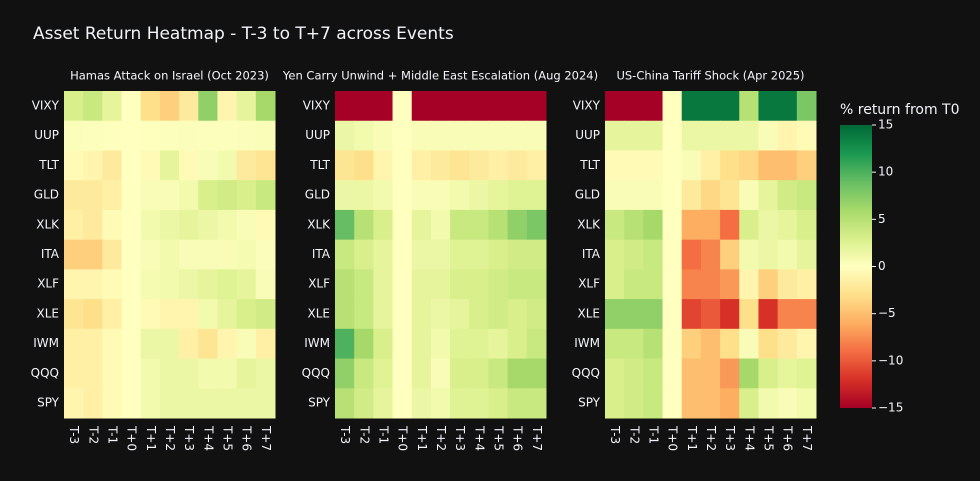 This screenshot has height=481, width=980. Describe the element at coordinates (653, 434) in the screenshot. I see `x-tick-label: T-1` at that location.